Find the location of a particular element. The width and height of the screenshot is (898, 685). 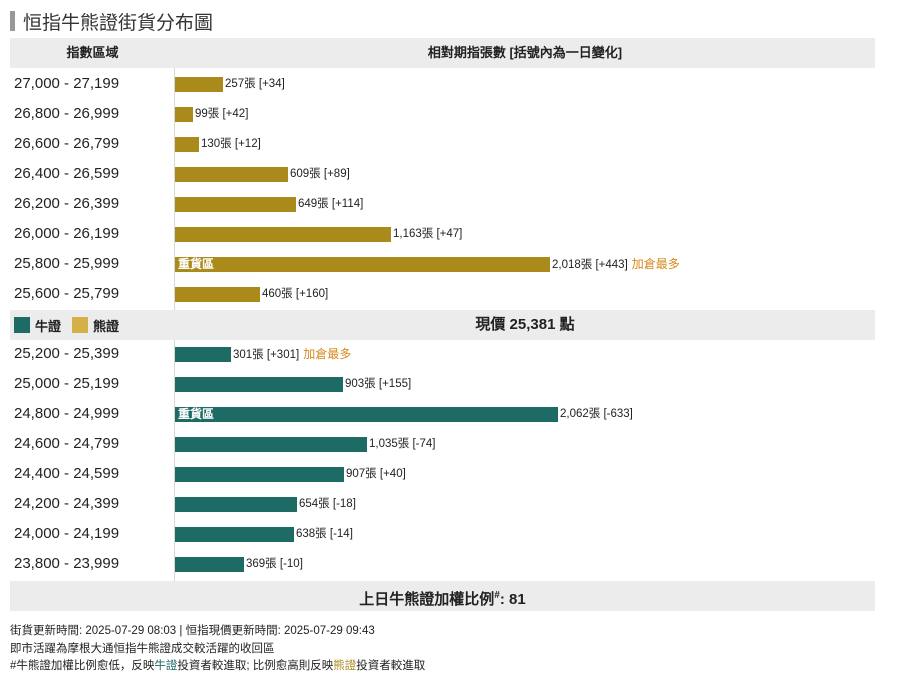

bull-bar: 重貨區 is located at coordinates (366, 414).